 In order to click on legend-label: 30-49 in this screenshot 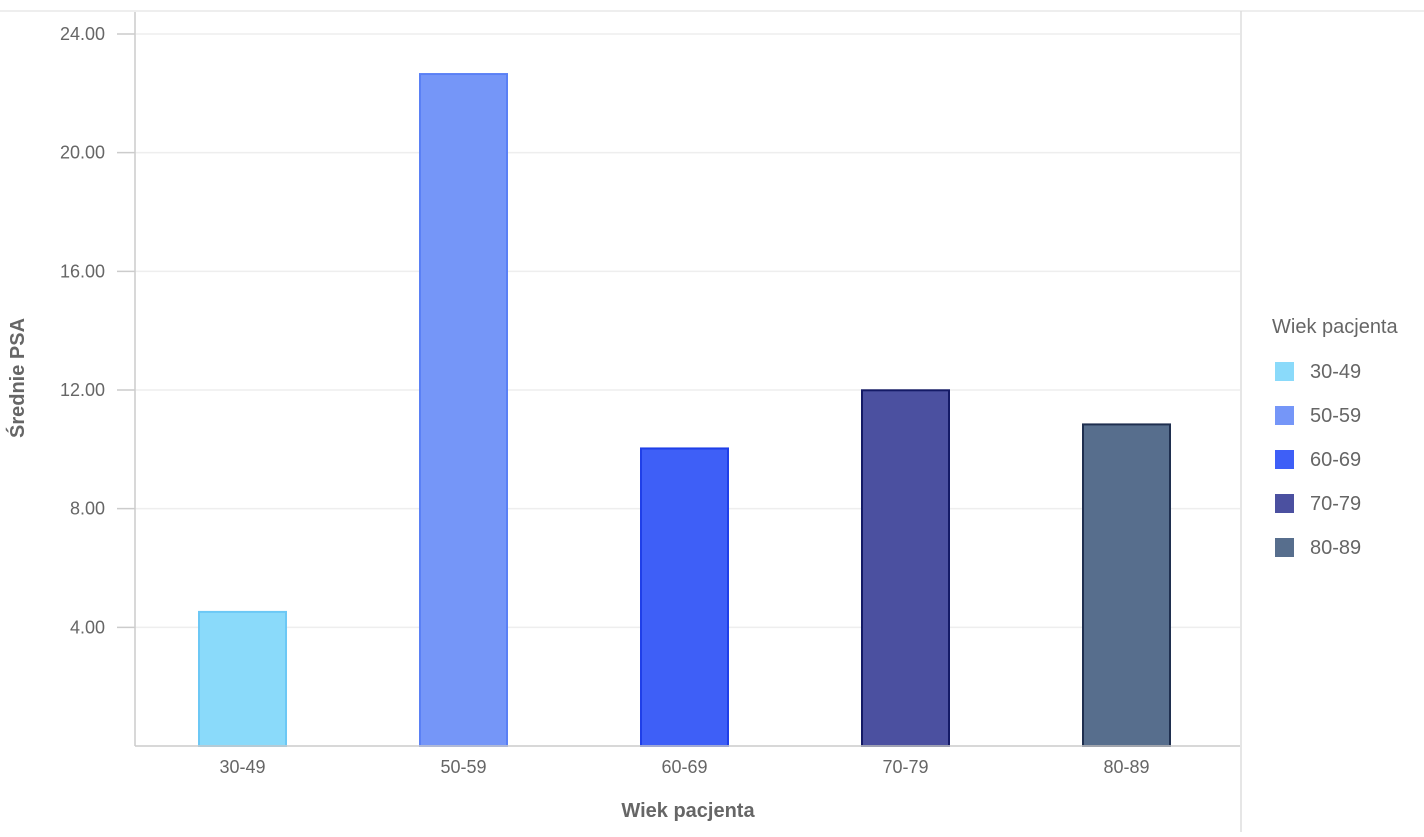, I will do `click(1335, 372)`.